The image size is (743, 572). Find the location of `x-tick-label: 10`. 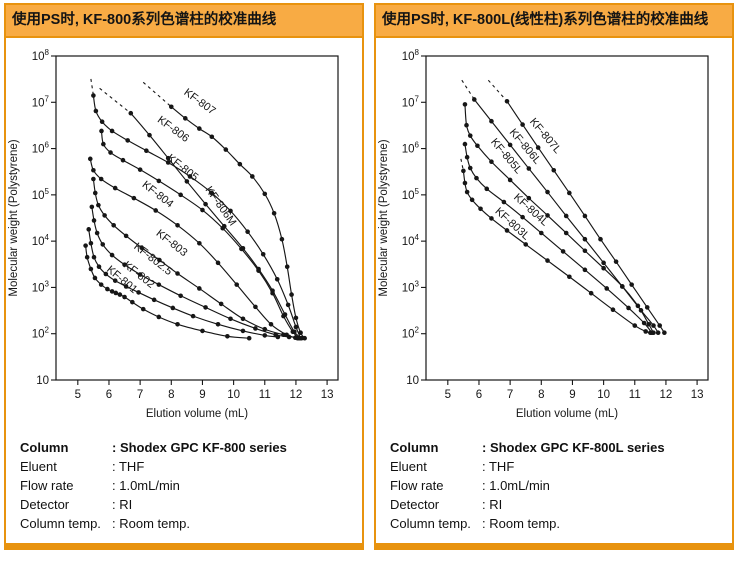

x-tick-label: 10 is located at coordinates (233, 395).